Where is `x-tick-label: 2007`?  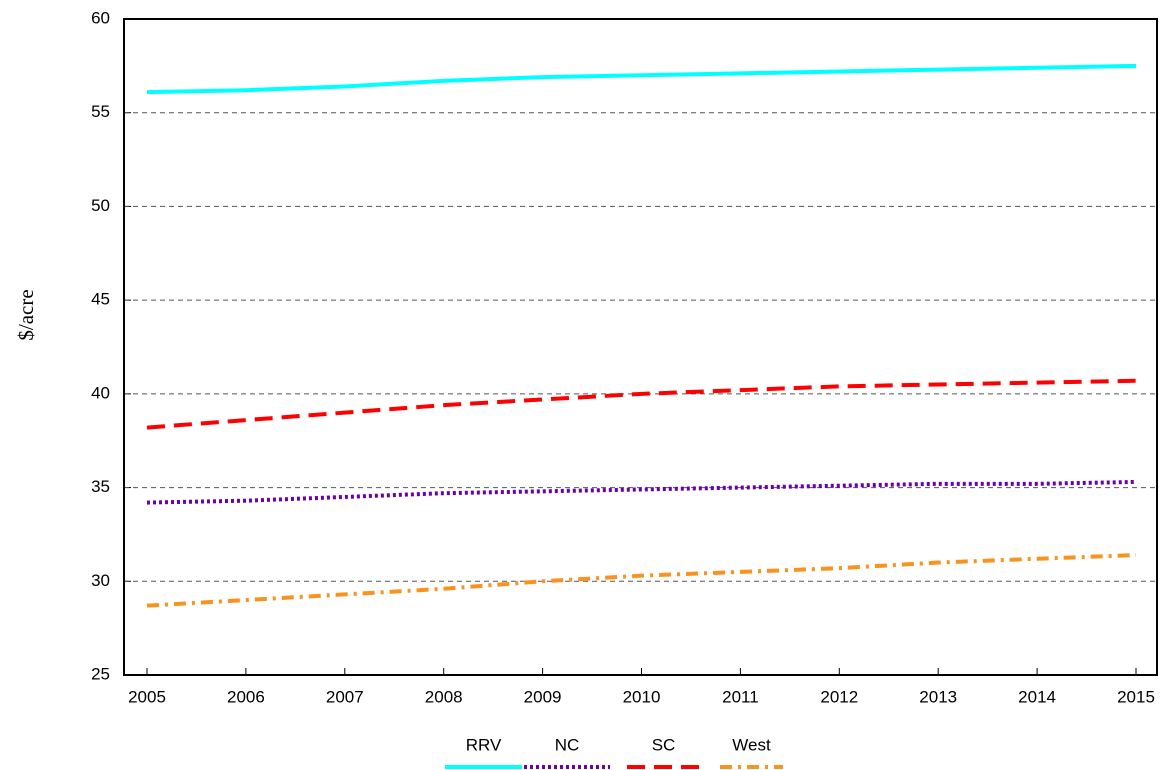
x-tick-label: 2007 is located at coordinates (345, 696).